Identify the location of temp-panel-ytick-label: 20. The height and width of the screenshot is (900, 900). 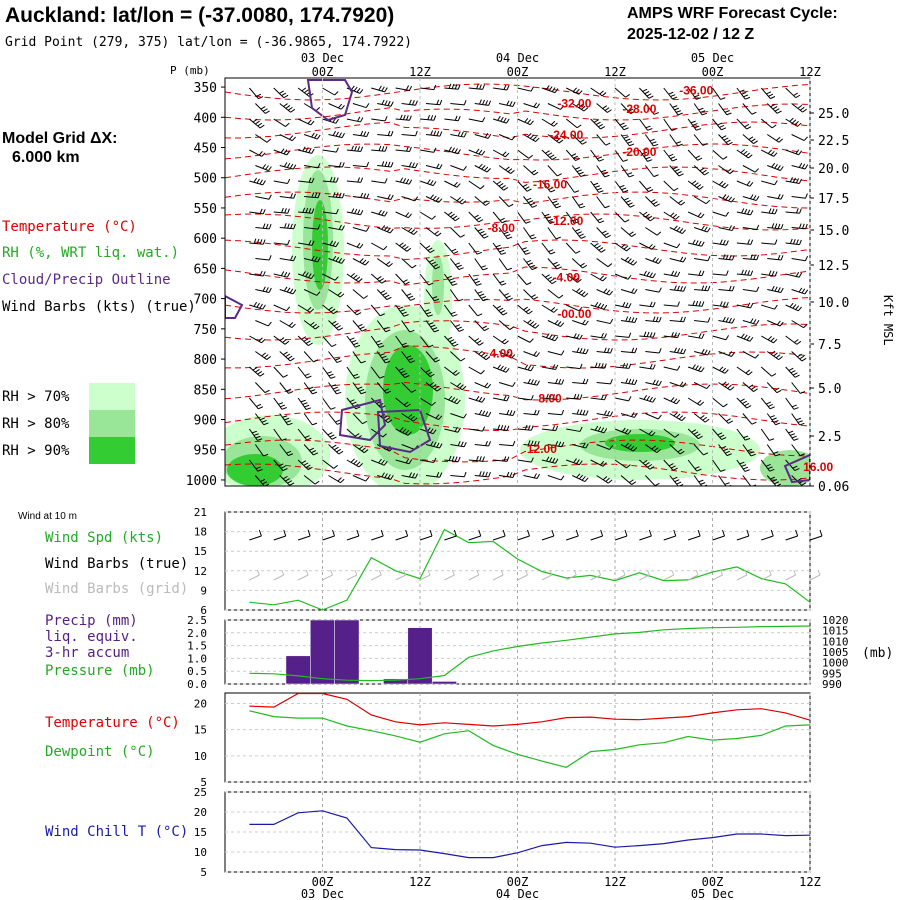
(200, 703).